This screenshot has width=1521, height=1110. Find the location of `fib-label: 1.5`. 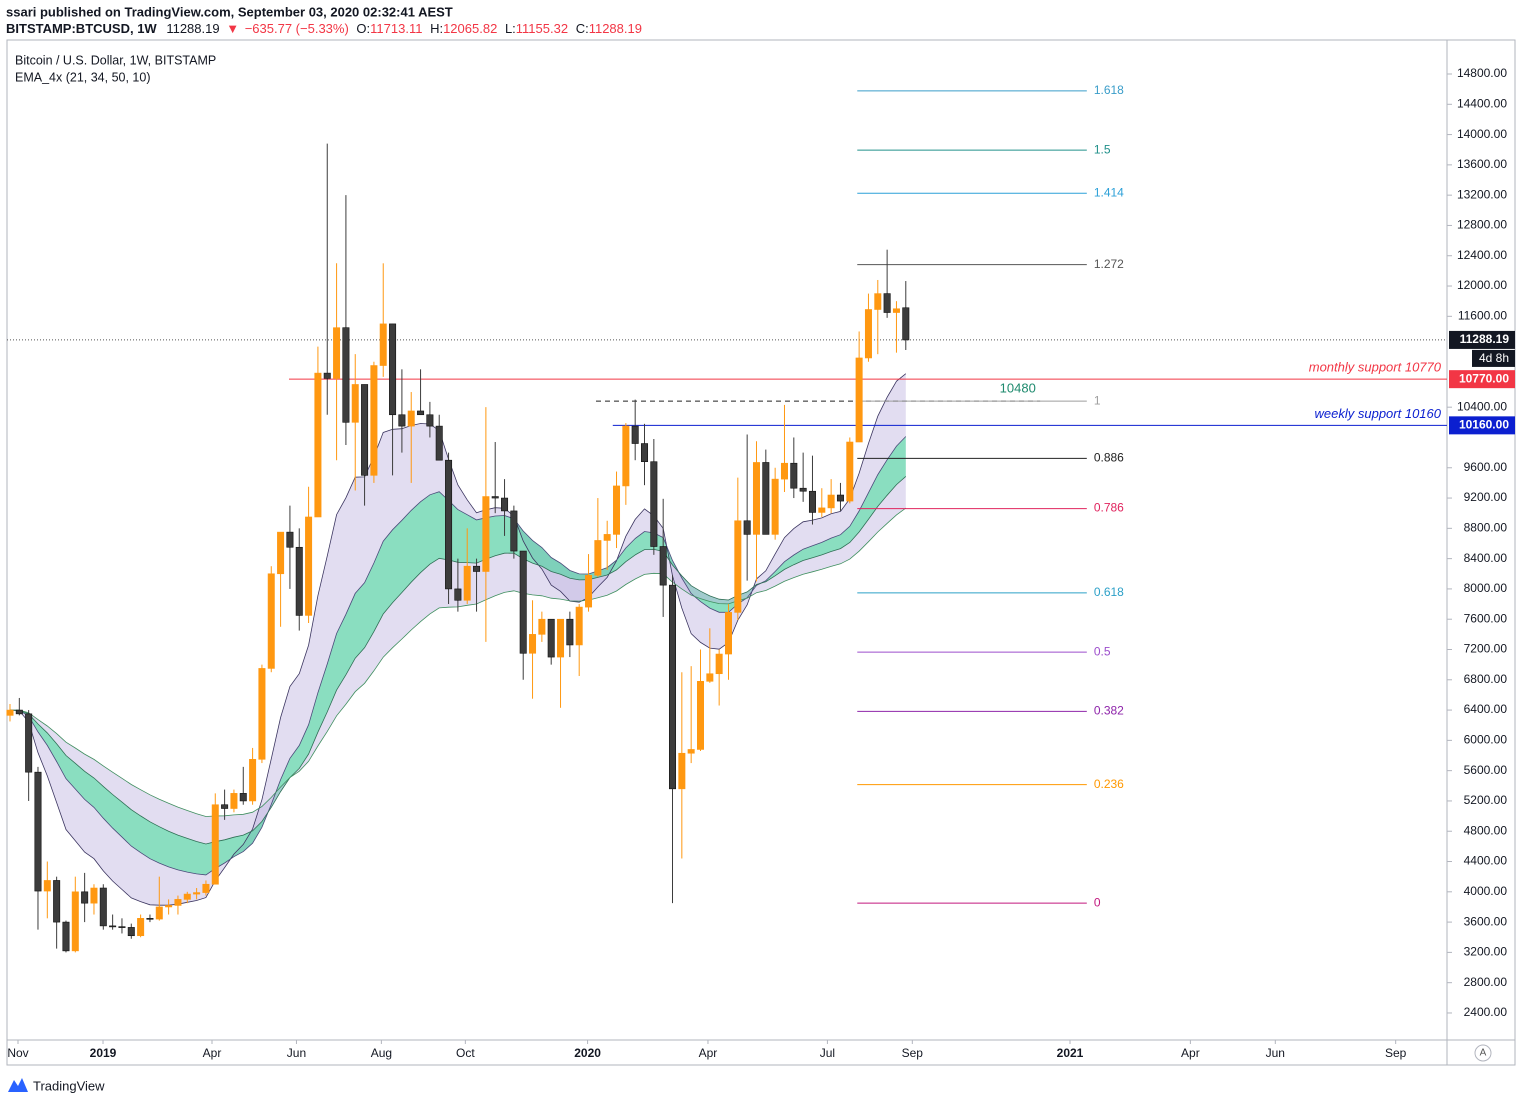

fib-label: 1.5 is located at coordinates (1102, 149).